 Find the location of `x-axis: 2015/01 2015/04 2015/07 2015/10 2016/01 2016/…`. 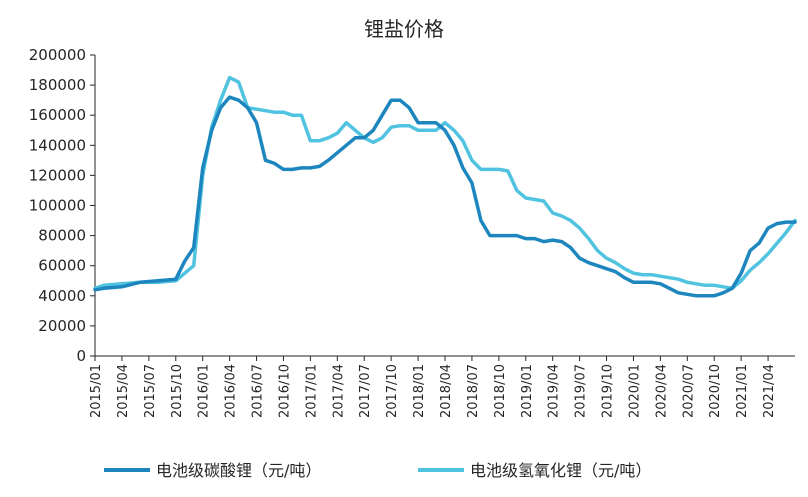

x-axis: 2015/01 2015/04 2015/07 2015/10 2016/01 2016/… is located at coordinates (442, 386).